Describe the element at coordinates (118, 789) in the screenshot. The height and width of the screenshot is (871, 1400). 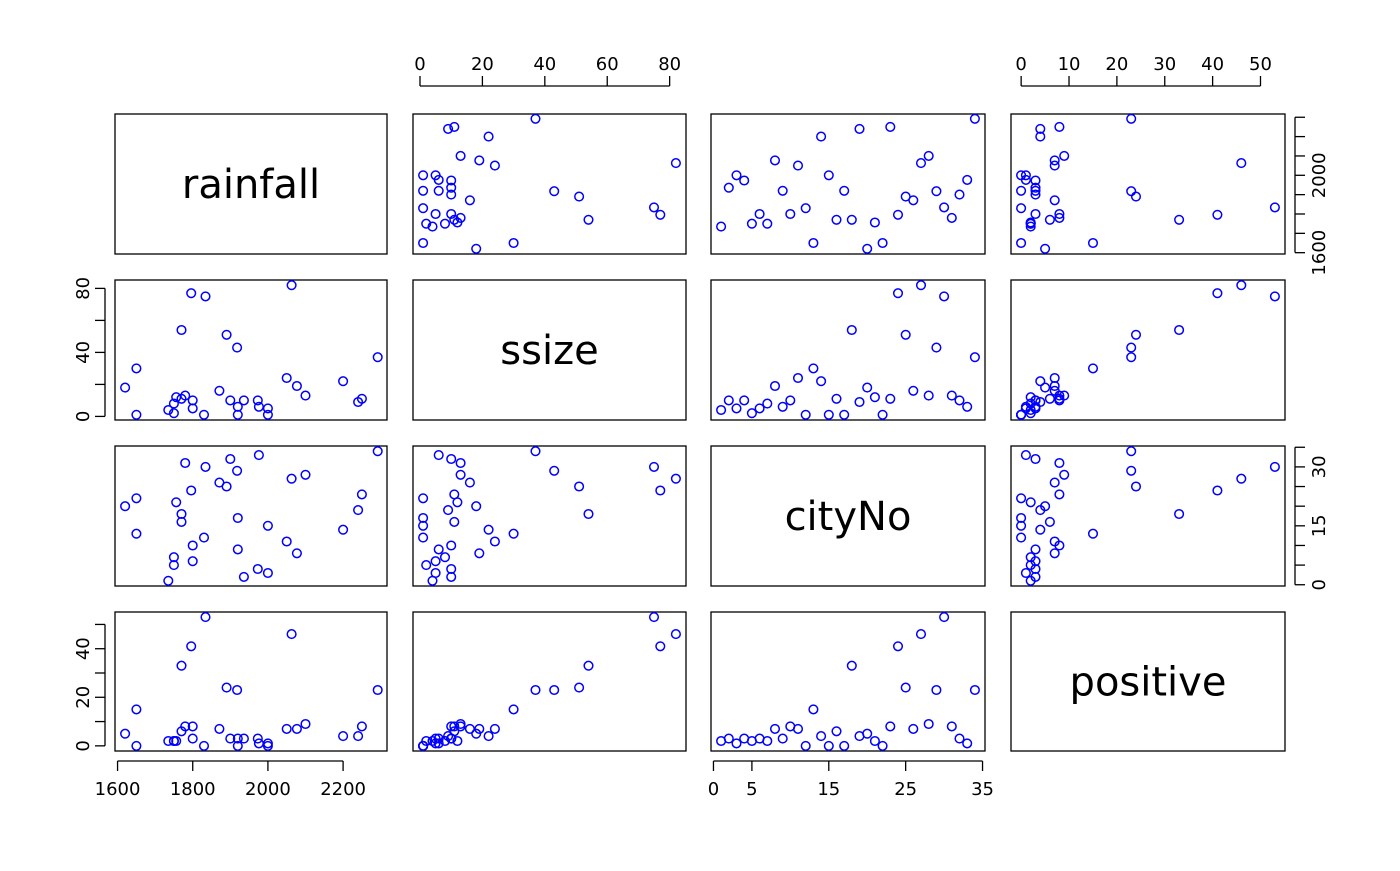
I see `tick-label-bottom-rainfall: 1600` at that location.